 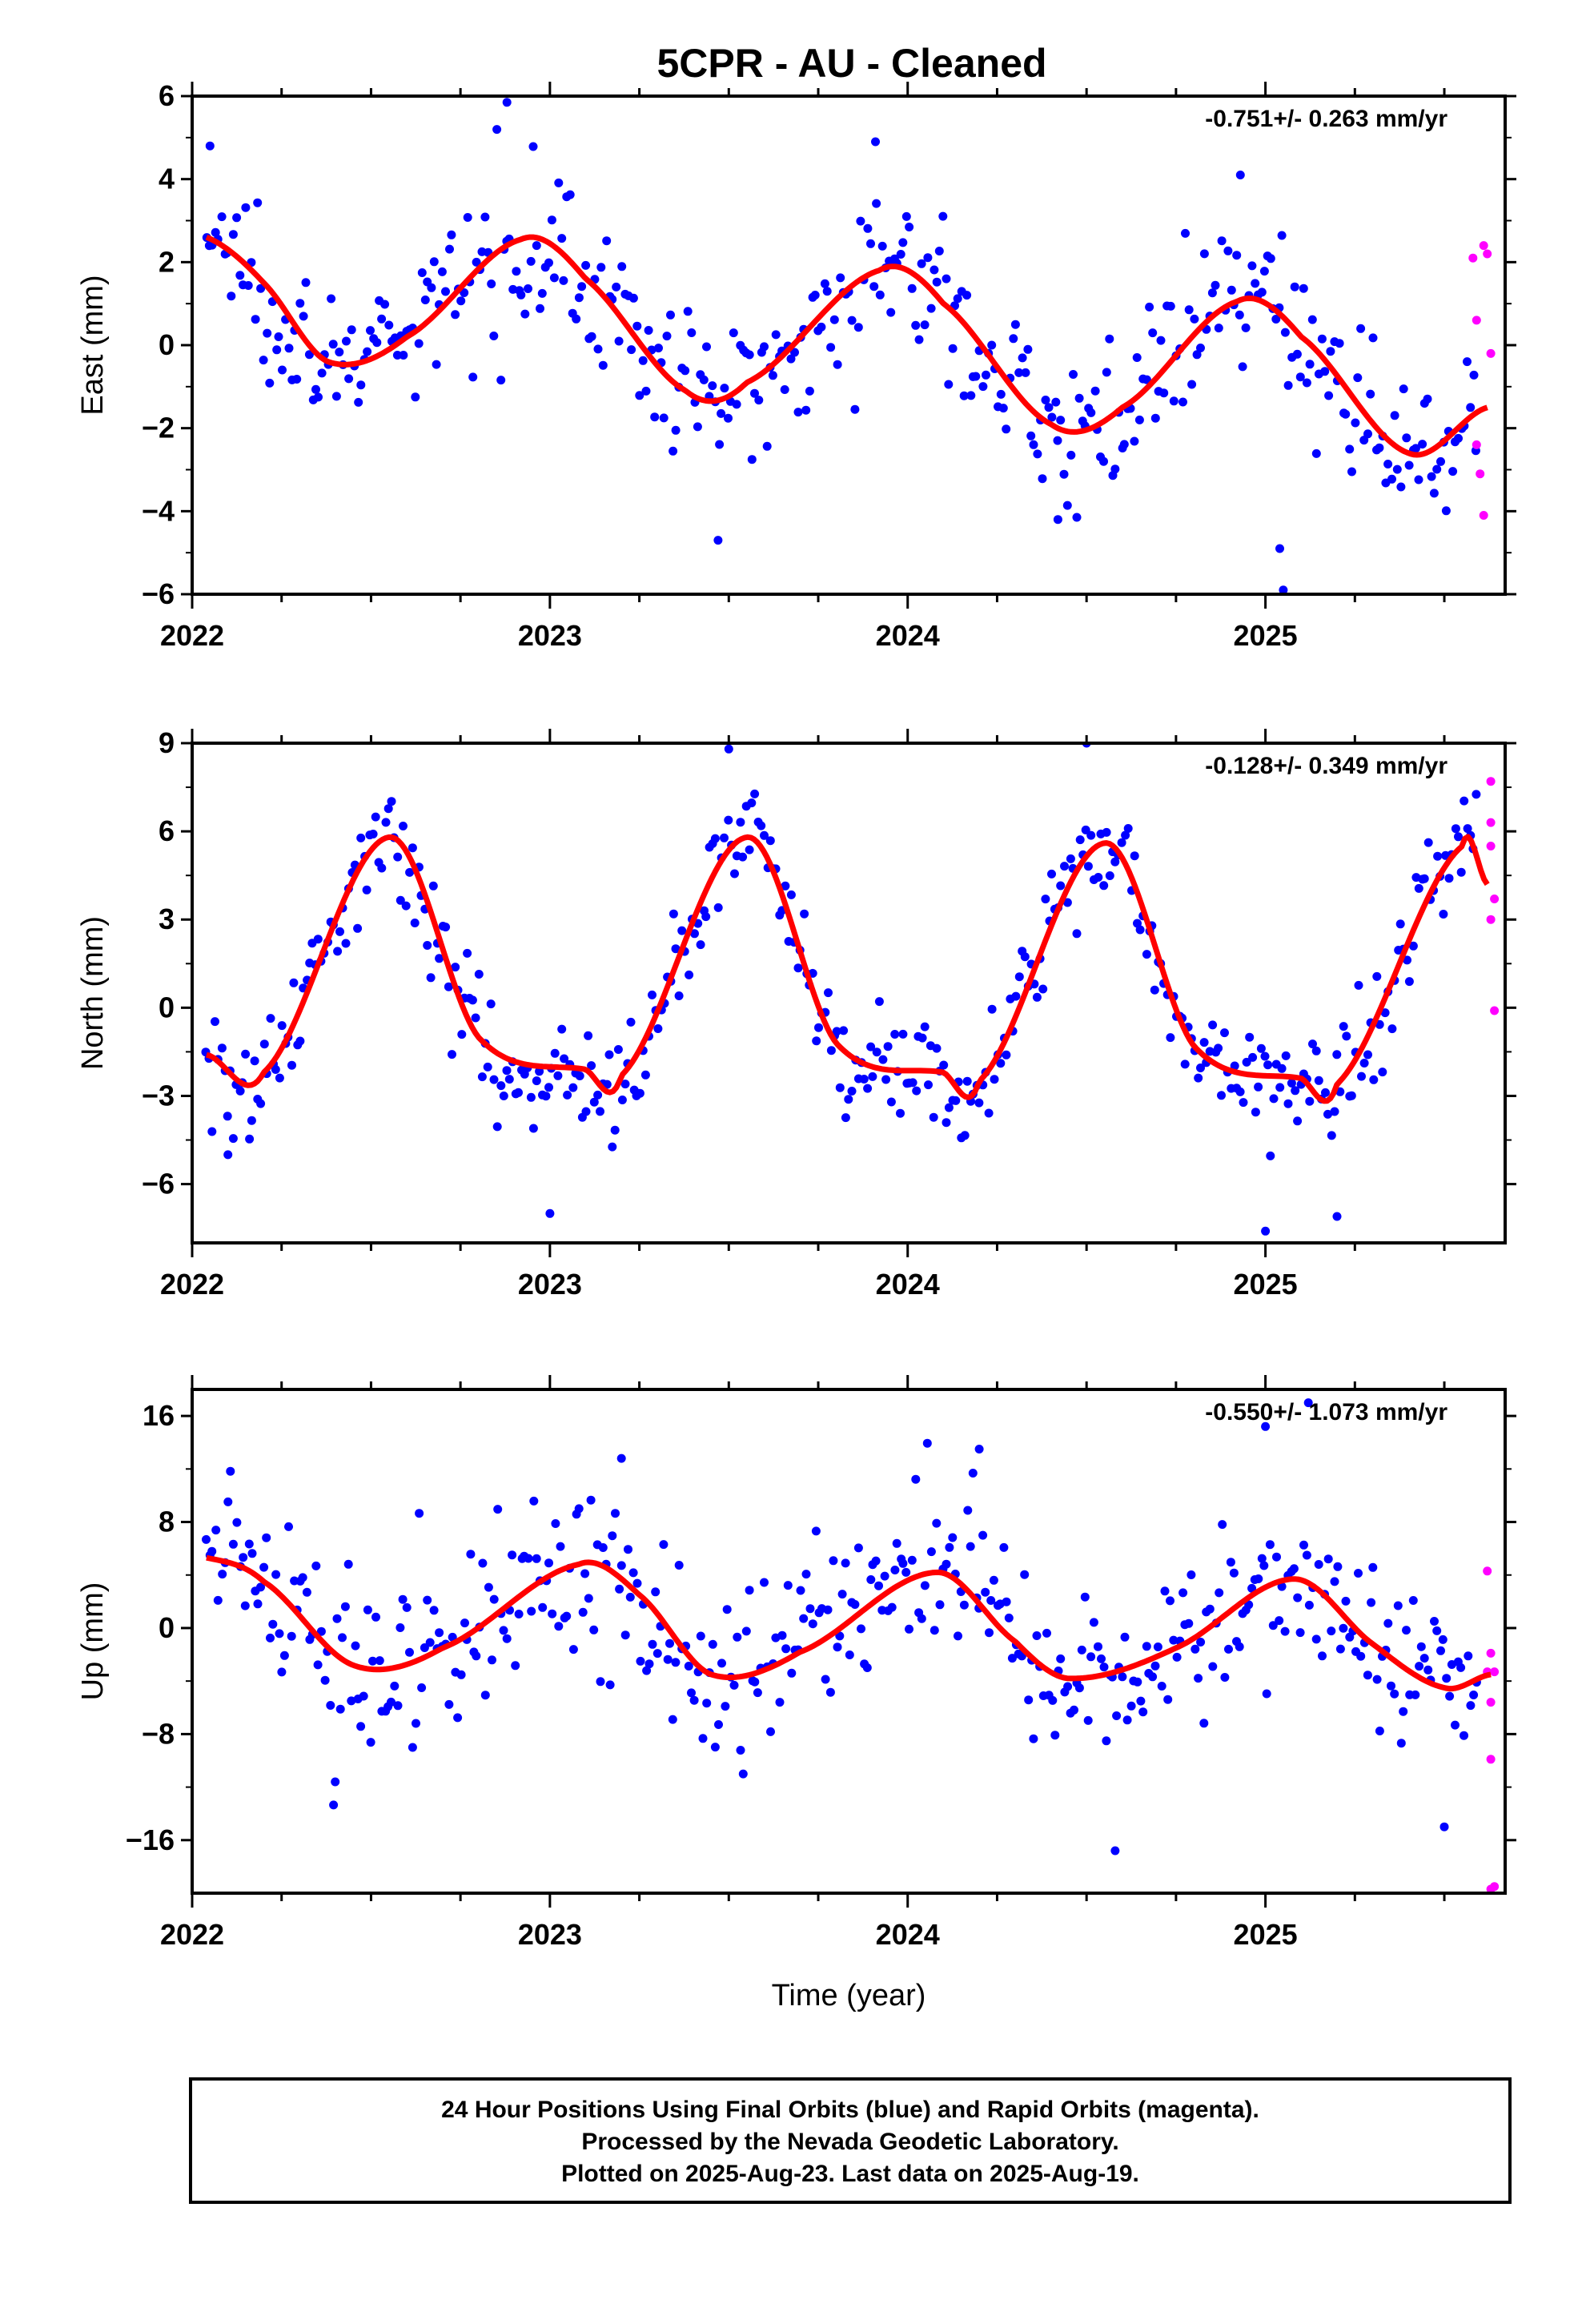 I want to click on y-tick-label: −6, so click(x=158, y=593).